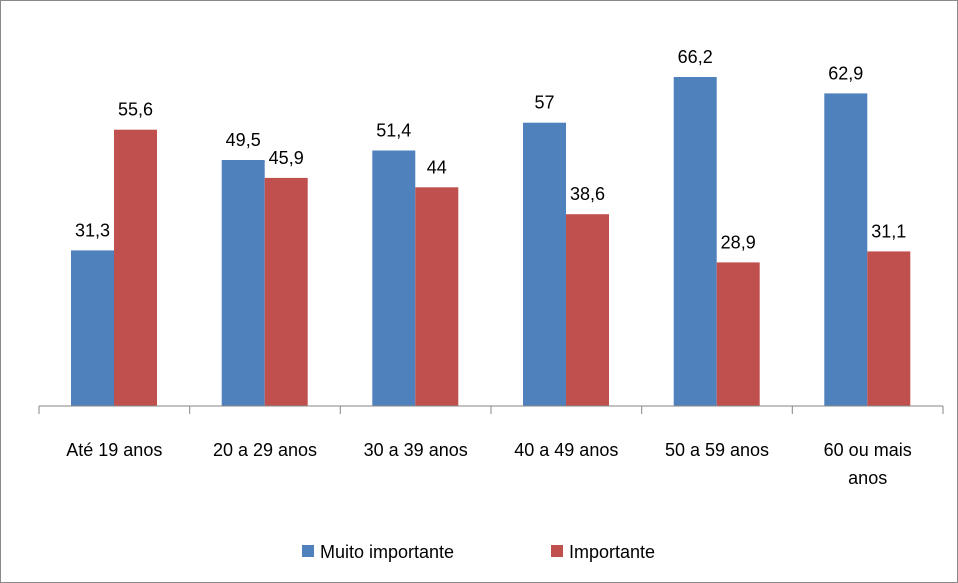 This screenshot has width=958, height=583. I want to click on x-tick-label: 30 a 39 anos, so click(416, 450).